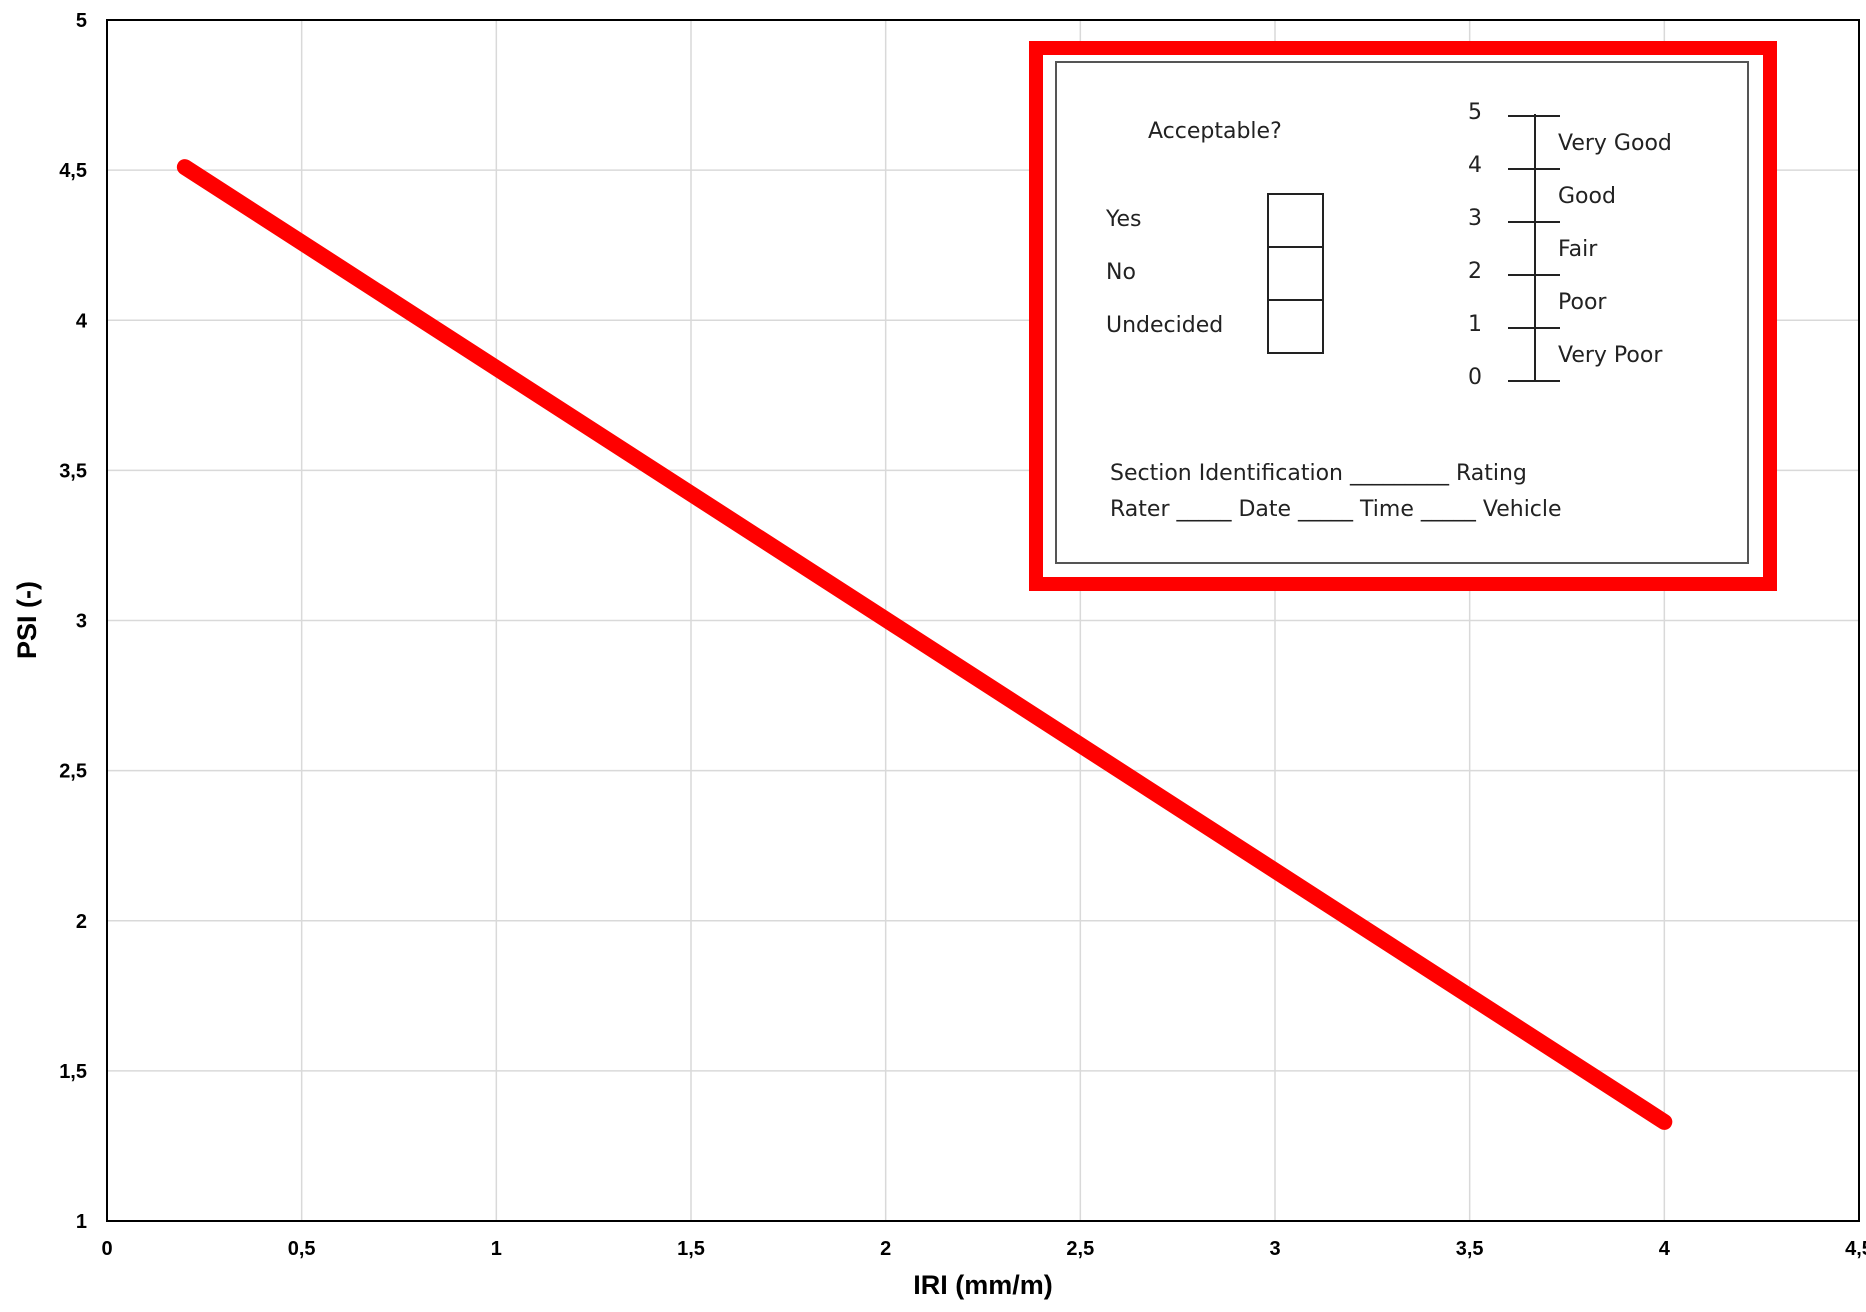 The height and width of the screenshot is (1312, 1866). What do you see at coordinates (106, 1249) in the screenshot?
I see `x-tick-label: 0` at bounding box center [106, 1249].